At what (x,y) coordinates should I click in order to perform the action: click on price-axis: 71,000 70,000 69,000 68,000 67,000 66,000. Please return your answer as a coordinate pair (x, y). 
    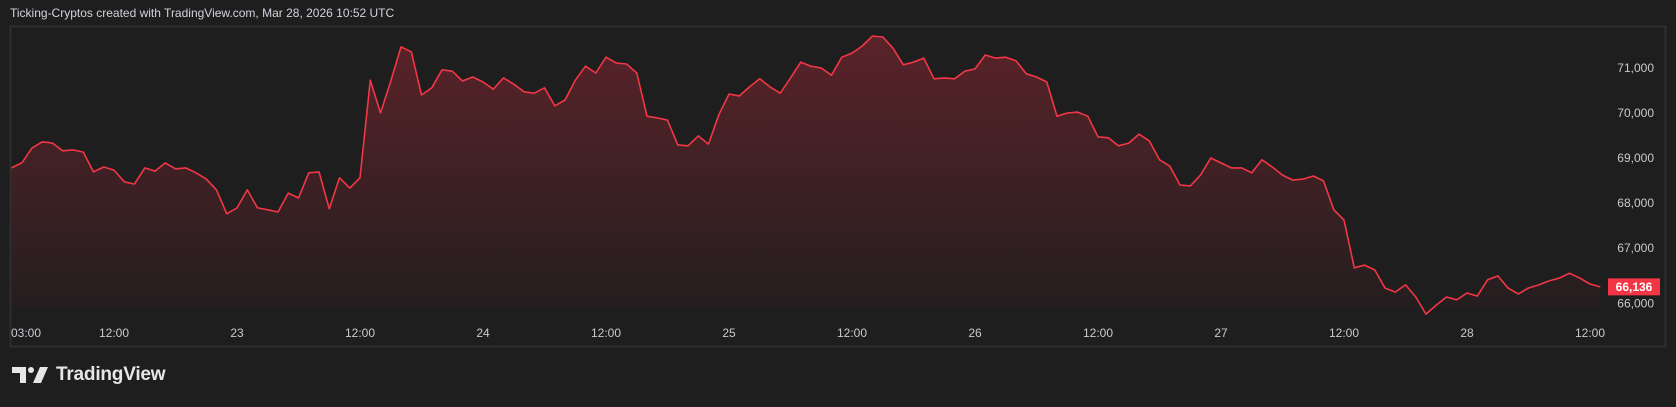
    Looking at the image, I should click on (1635, 185).